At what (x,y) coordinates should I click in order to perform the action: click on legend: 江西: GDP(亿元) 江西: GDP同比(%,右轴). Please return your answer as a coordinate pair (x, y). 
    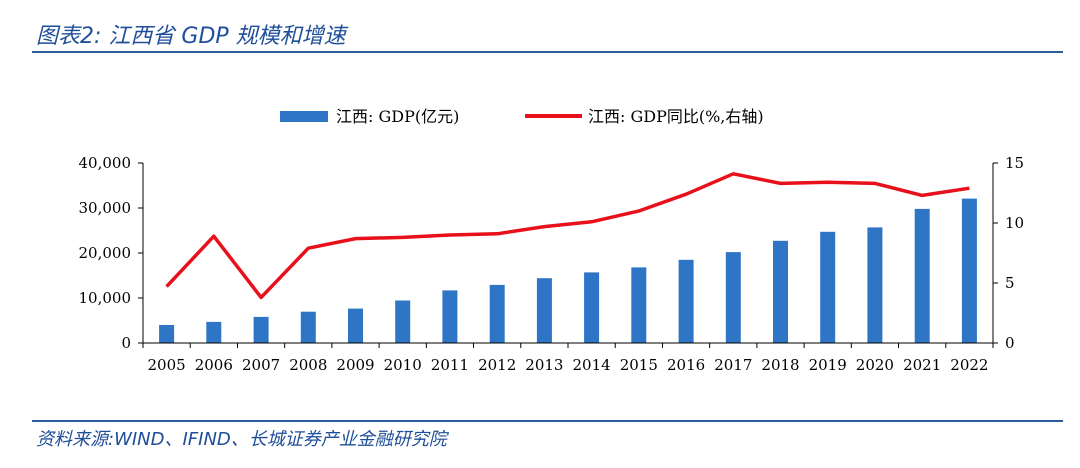
    Looking at the image, I should click on (522, 116).